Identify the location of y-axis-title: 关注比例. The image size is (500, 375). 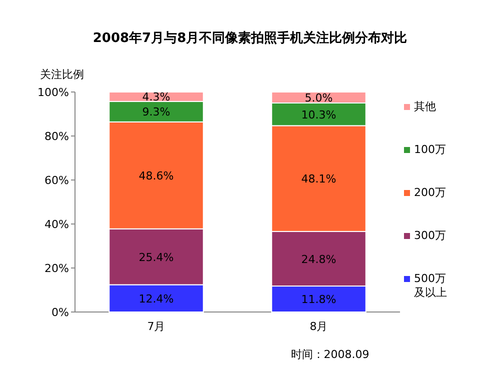
(62, 74).